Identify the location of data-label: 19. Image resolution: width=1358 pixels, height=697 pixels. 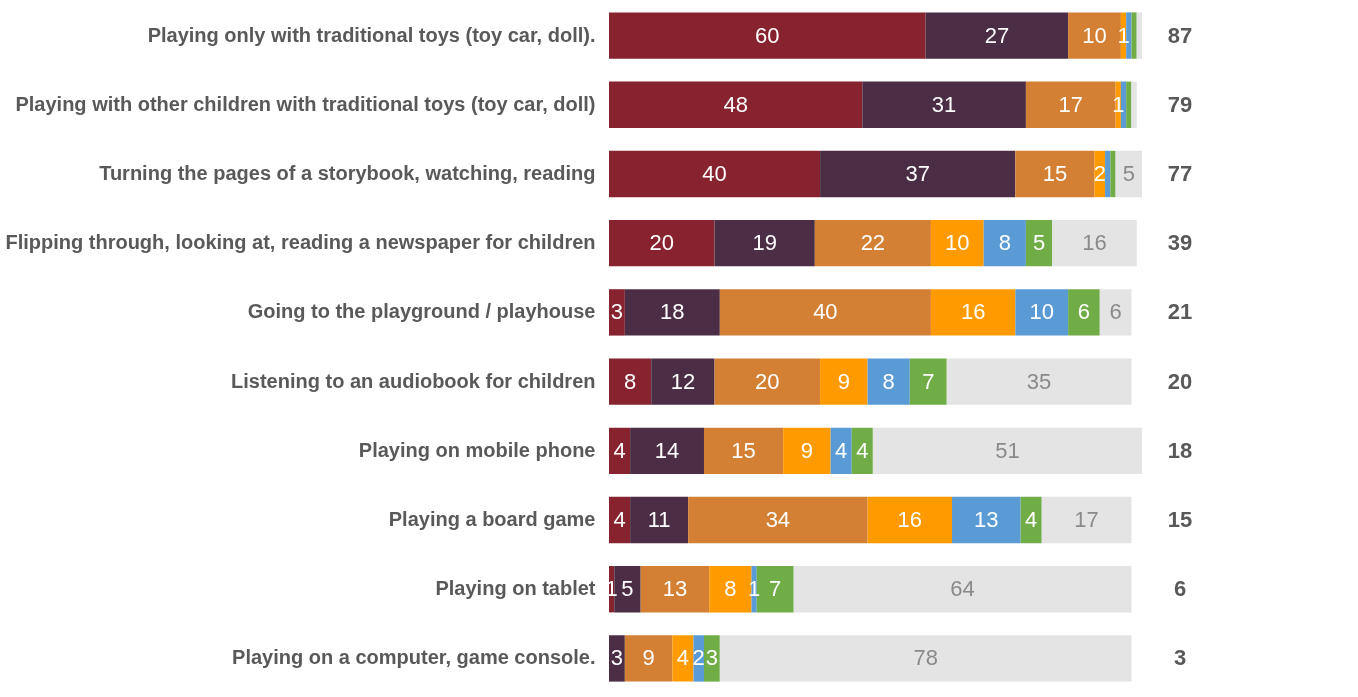
(764, 243).